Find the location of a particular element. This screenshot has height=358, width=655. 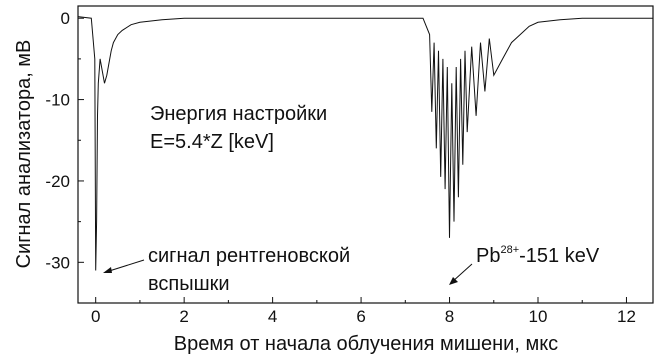

annotation-pb-ion-charge: 28+ is located at coordinates (509, 250).